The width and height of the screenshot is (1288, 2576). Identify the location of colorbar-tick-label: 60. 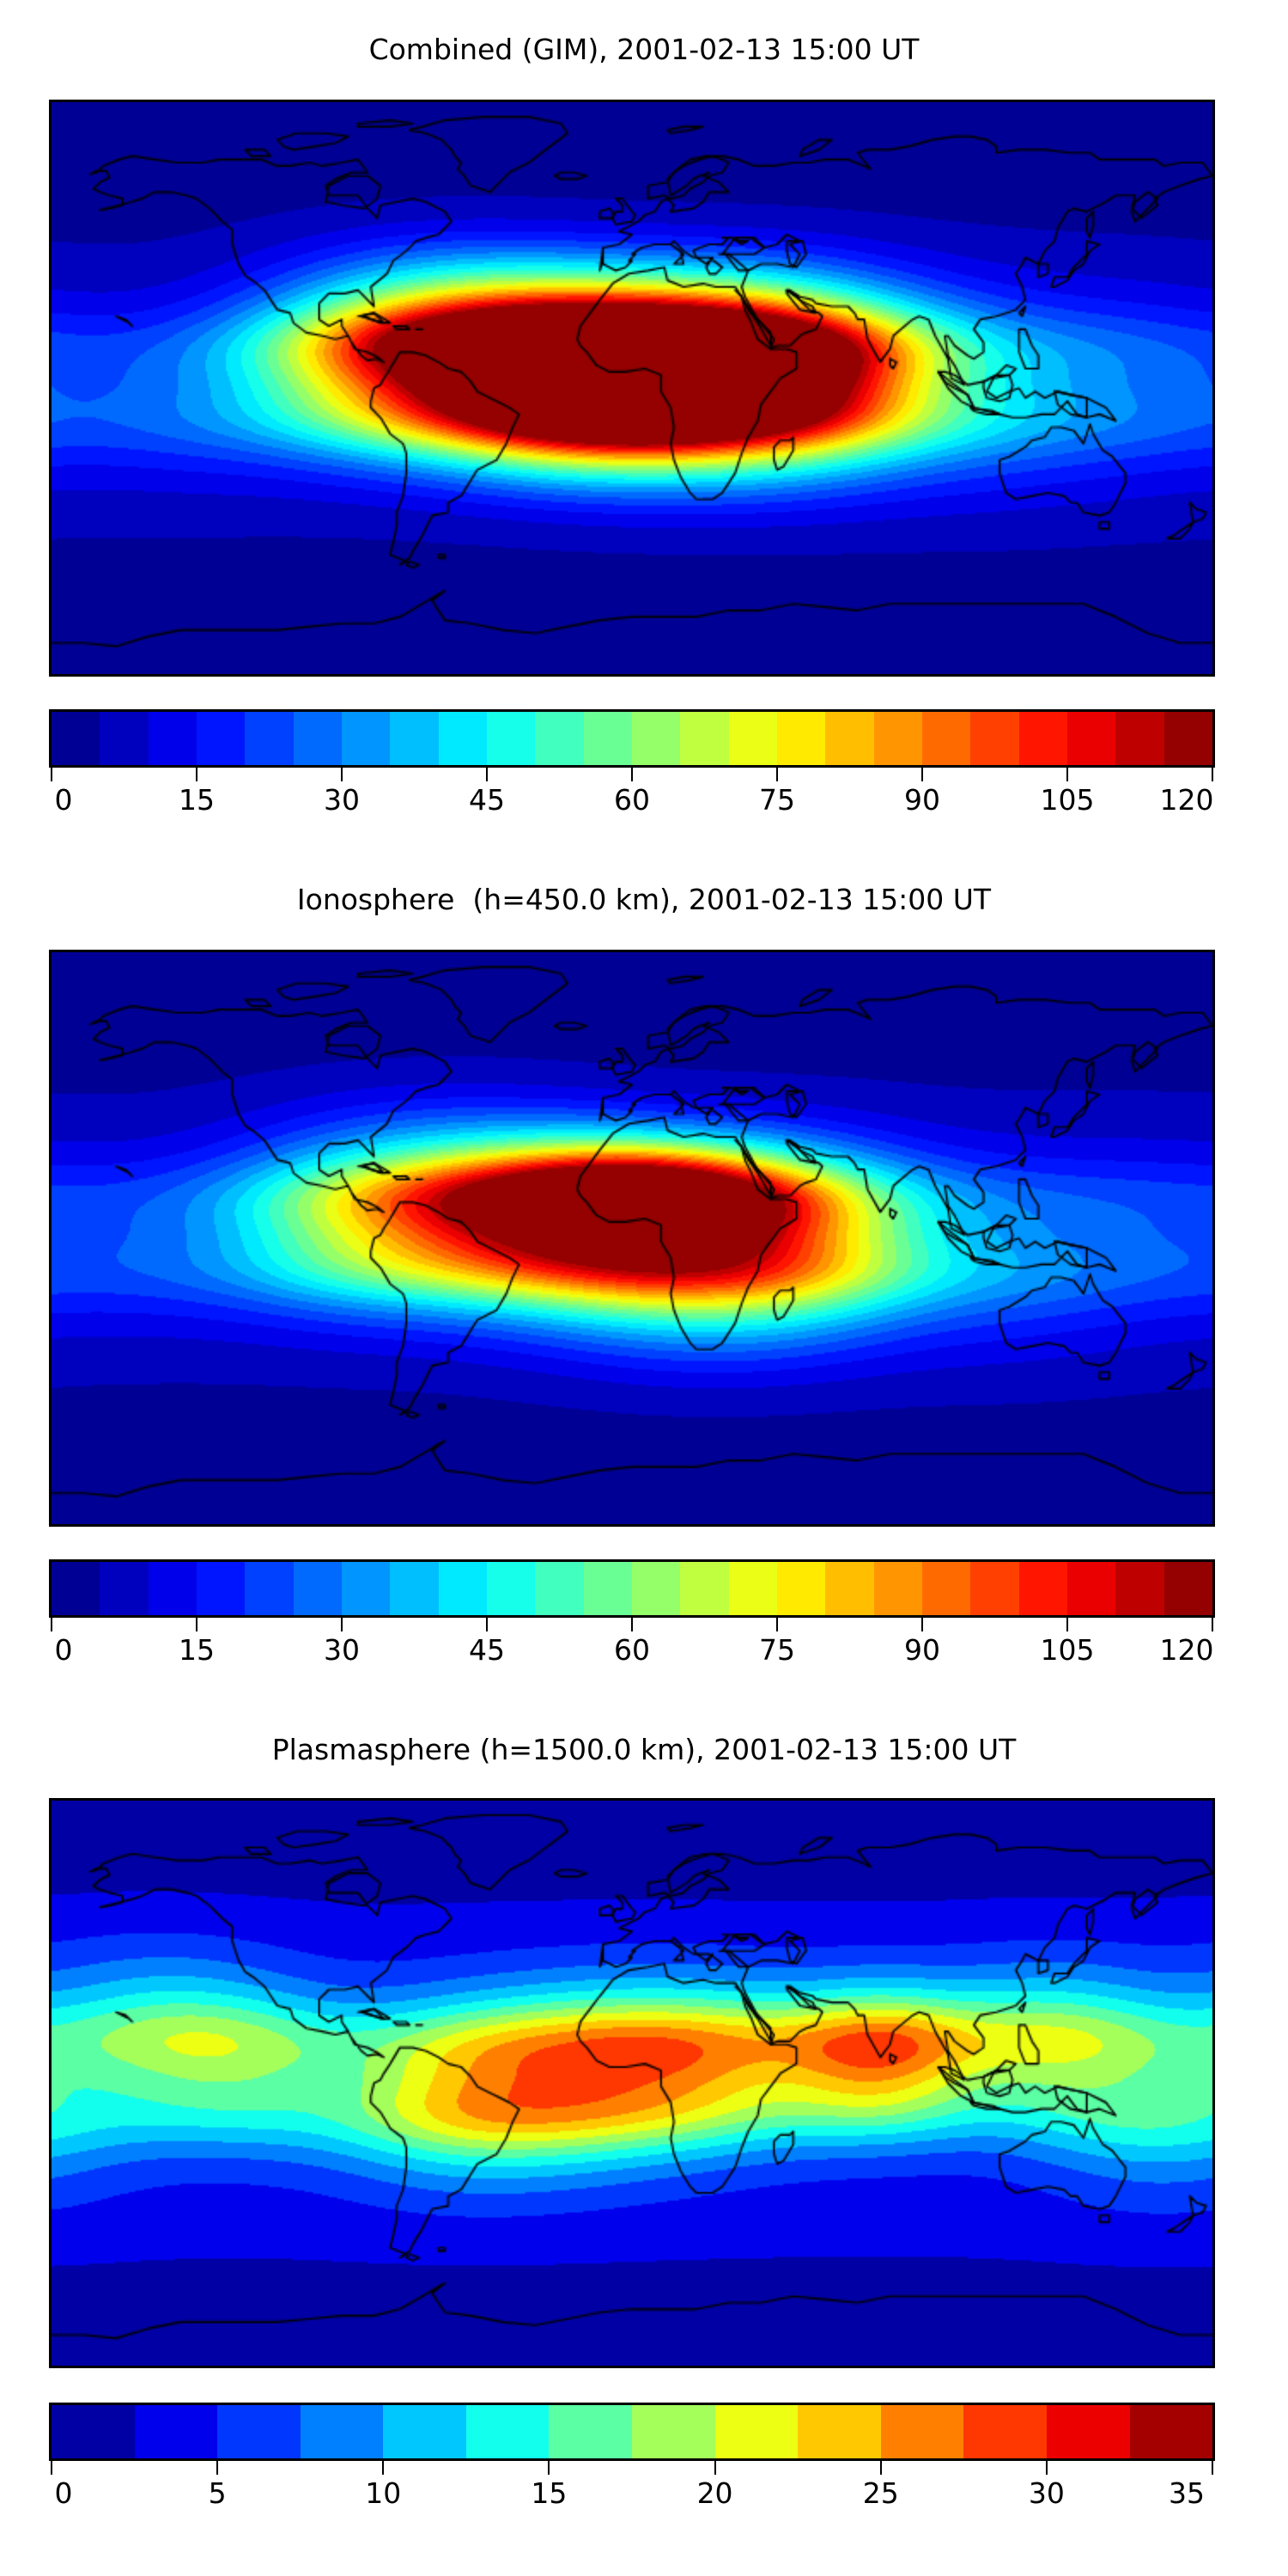
(632, 1650).